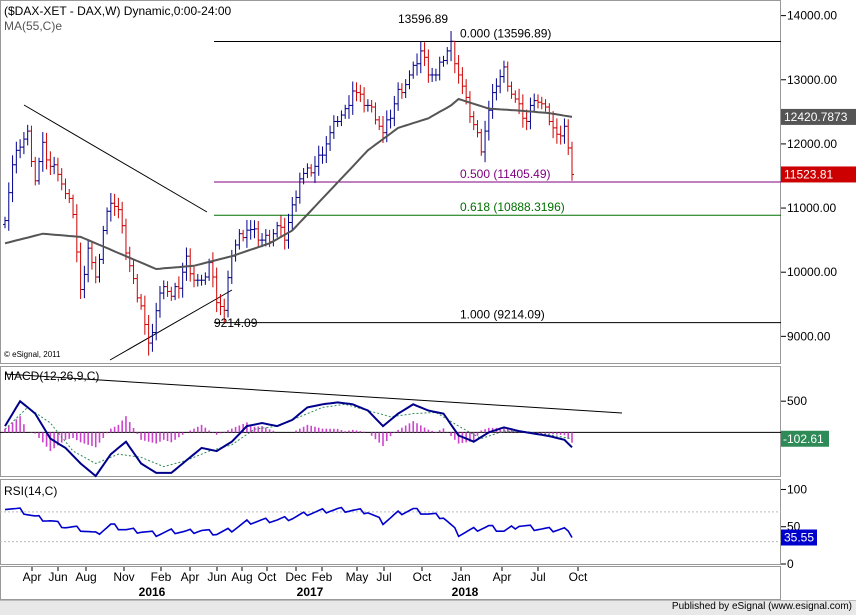  I want to click on time-x-tick-label: Dec, so click(295, 577).